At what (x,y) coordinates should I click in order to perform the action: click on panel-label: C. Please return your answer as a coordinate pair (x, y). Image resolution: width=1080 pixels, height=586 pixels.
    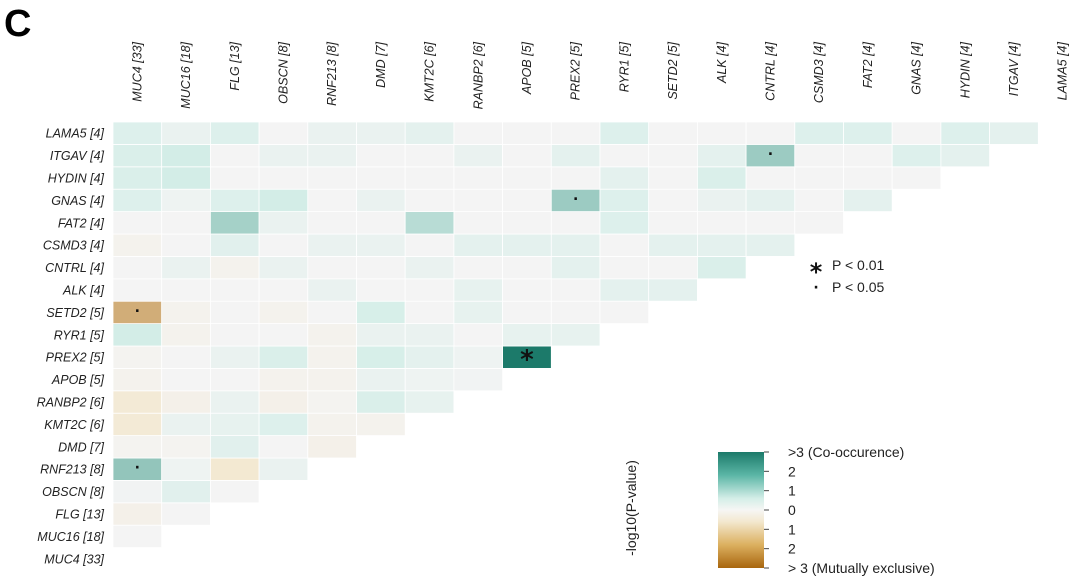
    Looking at the image, I should click on (17, 24).